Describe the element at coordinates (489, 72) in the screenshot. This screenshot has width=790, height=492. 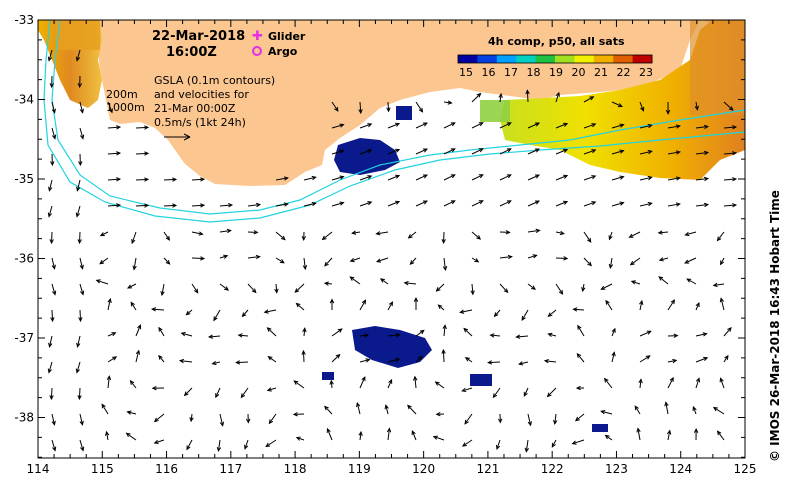
I see `colorbar-tick-label: 16` at that location.